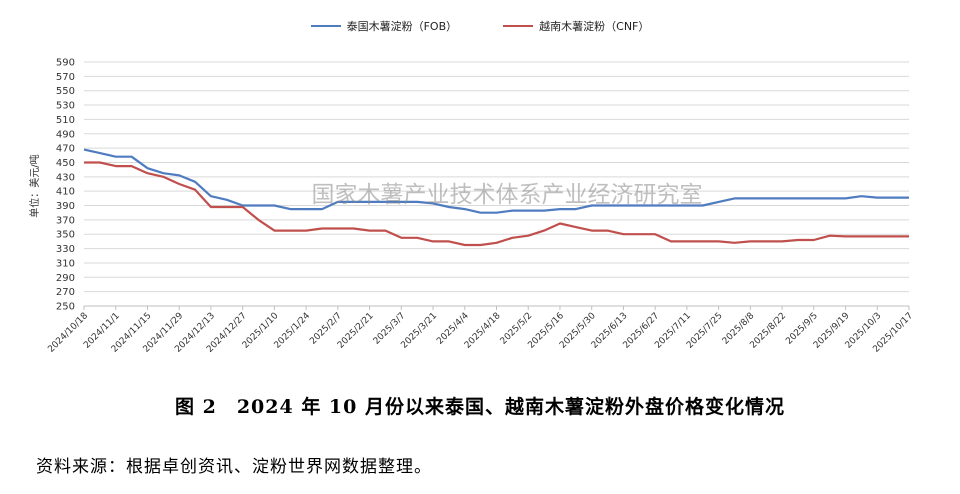 The height and width of the screenshot is (494, 960). What do you see at coordinates (65, 278) in the screenshot?
I see `y-tick-label: 290` at bounding box center [65, 278].